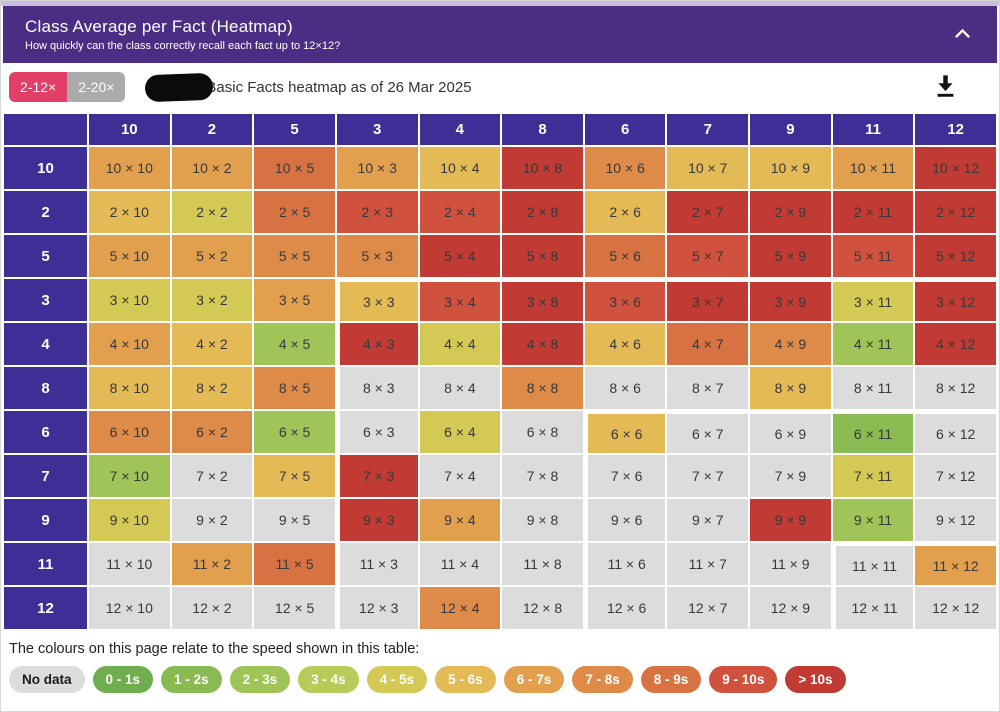 Image resolution: width=1000 pixels, height=712 pixels. Describe the element at coordinates (625, 432) in the screenshot. I see `cell-6x6: 6 × 6` at that location.